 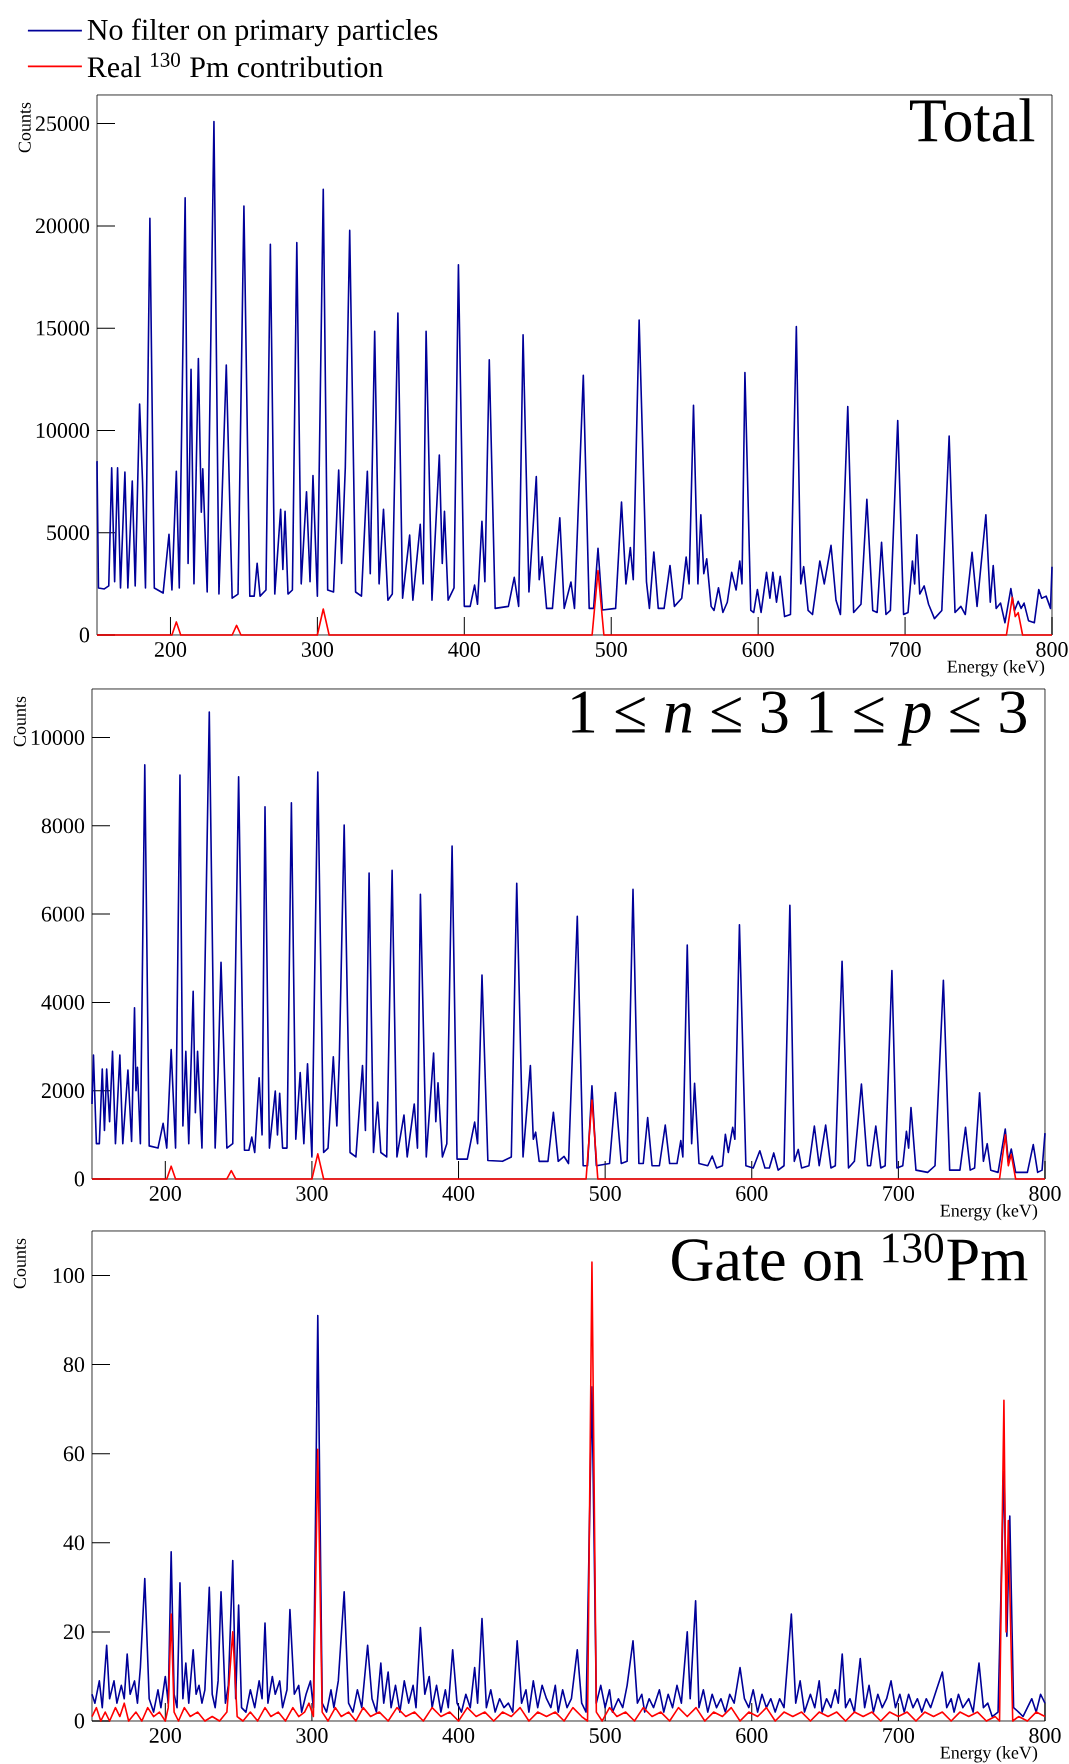 I want to click on y-tick-label: 80, so click(x=74, y=1365).